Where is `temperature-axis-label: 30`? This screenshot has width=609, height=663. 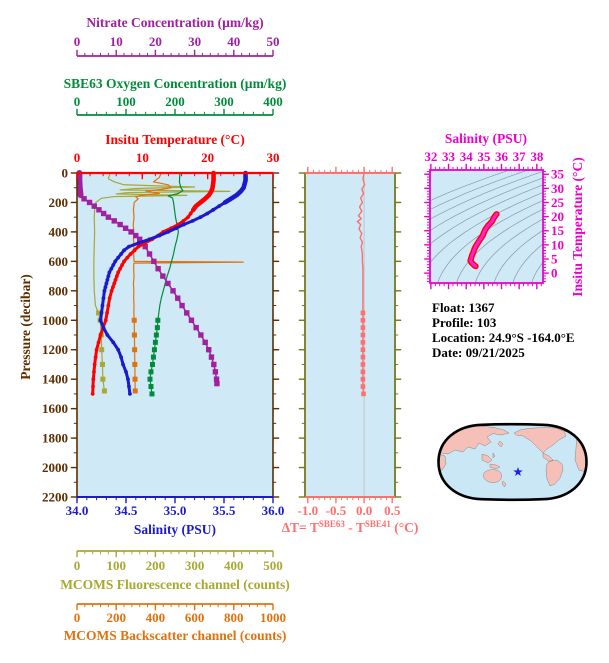
temperature-axis-label: 30 is located at coordinates (273, 157).